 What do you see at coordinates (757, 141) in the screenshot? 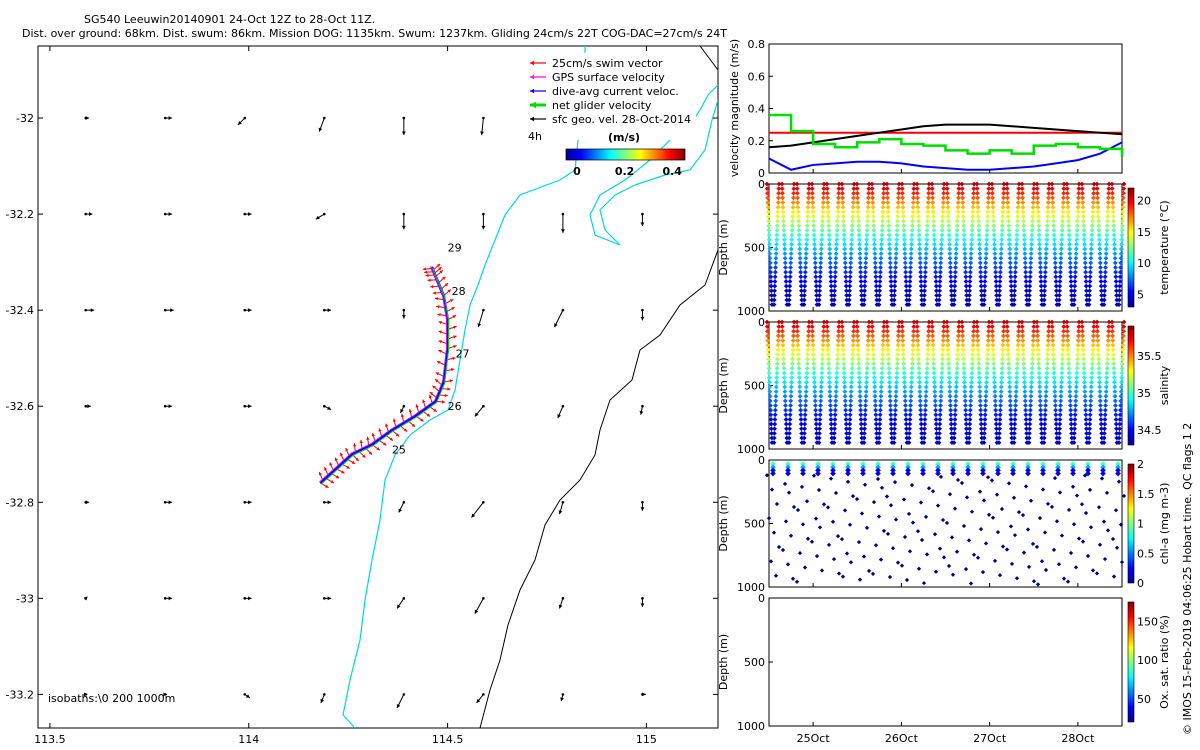
I see `velocity-ytick-label: 0.2` at bounding box center [757, 141].